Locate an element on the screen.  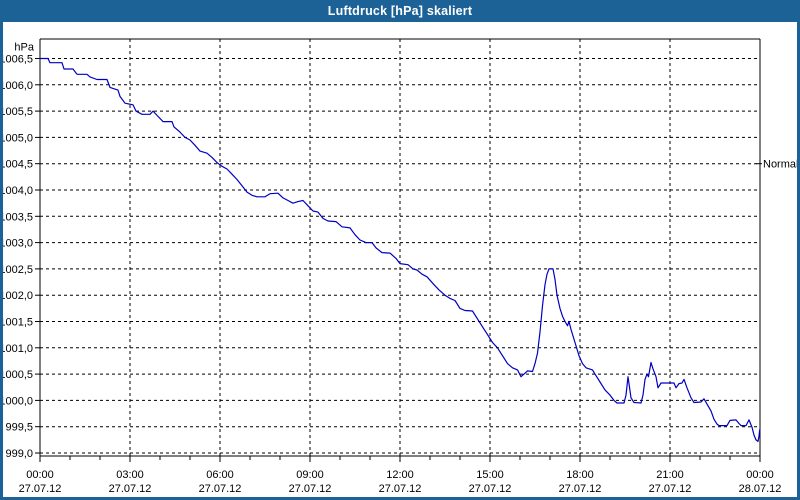
y-tick-label: 1004,5 is located at coordinates (16, 165).